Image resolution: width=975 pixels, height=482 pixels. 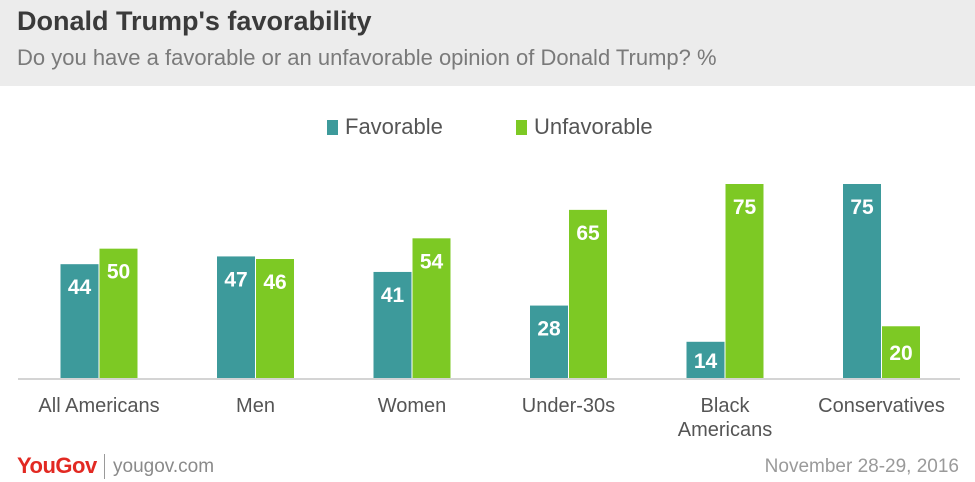 What do you see at coordinates (745, 207) in the screenshot?
I see `data-label-unfavorable-4: 75` at bounding box center [745, 207].